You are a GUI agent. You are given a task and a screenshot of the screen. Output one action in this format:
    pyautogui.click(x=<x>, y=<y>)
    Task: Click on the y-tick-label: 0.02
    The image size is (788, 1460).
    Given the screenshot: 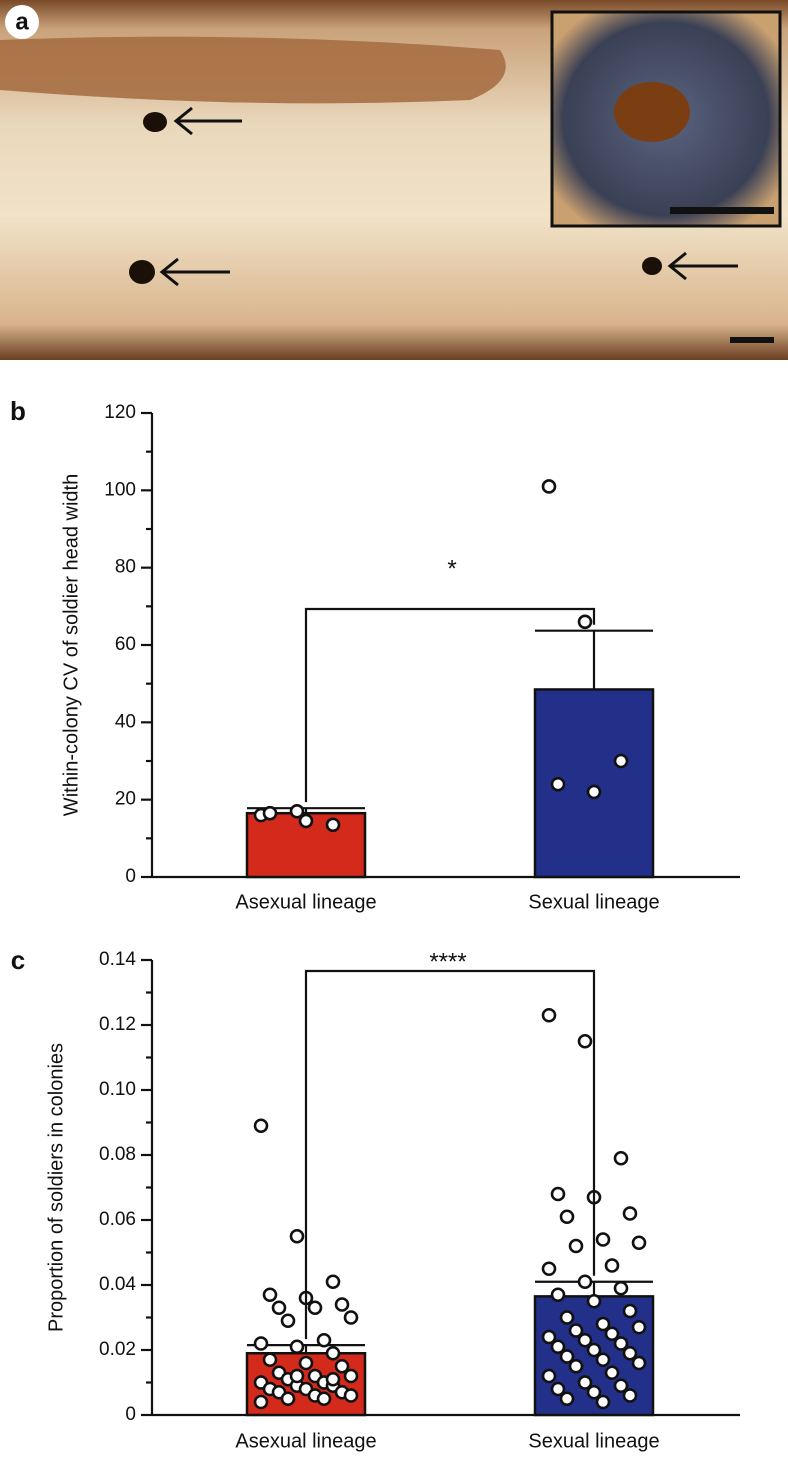 What is the action you would take?
    pyautogui.click(x=117, y=1349)
    